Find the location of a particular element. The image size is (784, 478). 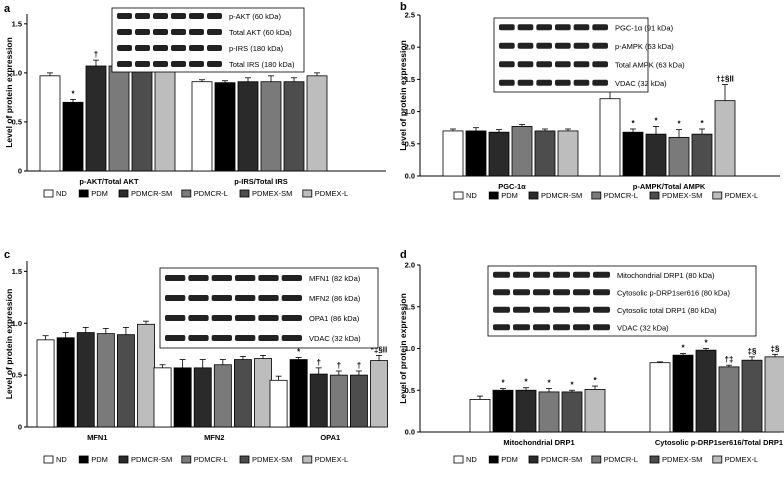

legend-label: PDMEX-L is located at coordinates (741, 459).